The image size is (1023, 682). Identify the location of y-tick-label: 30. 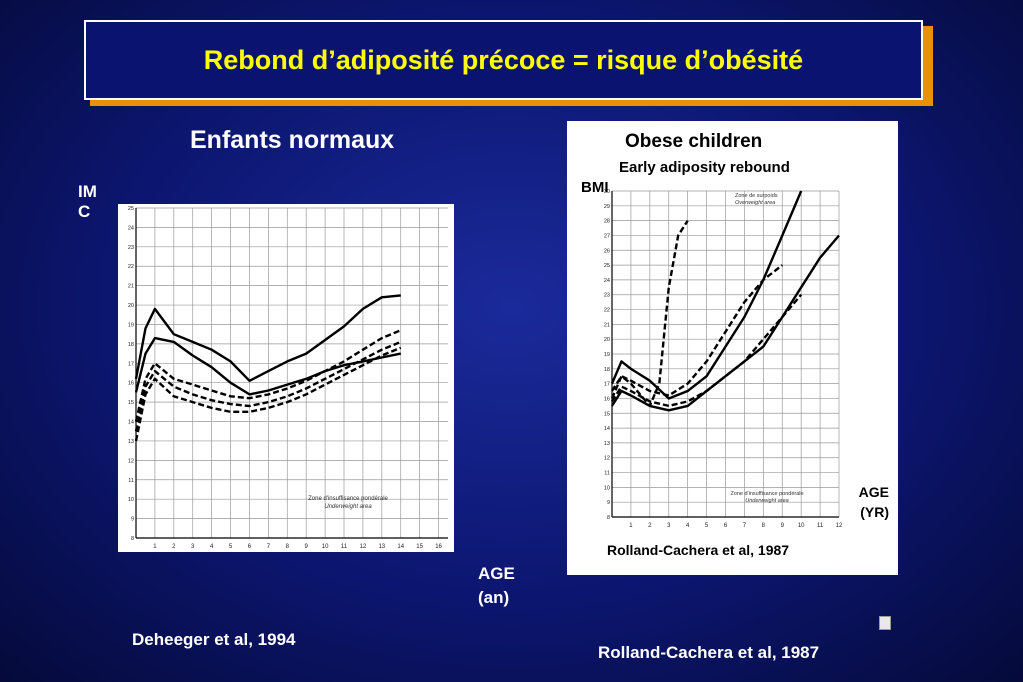
(607, 192).